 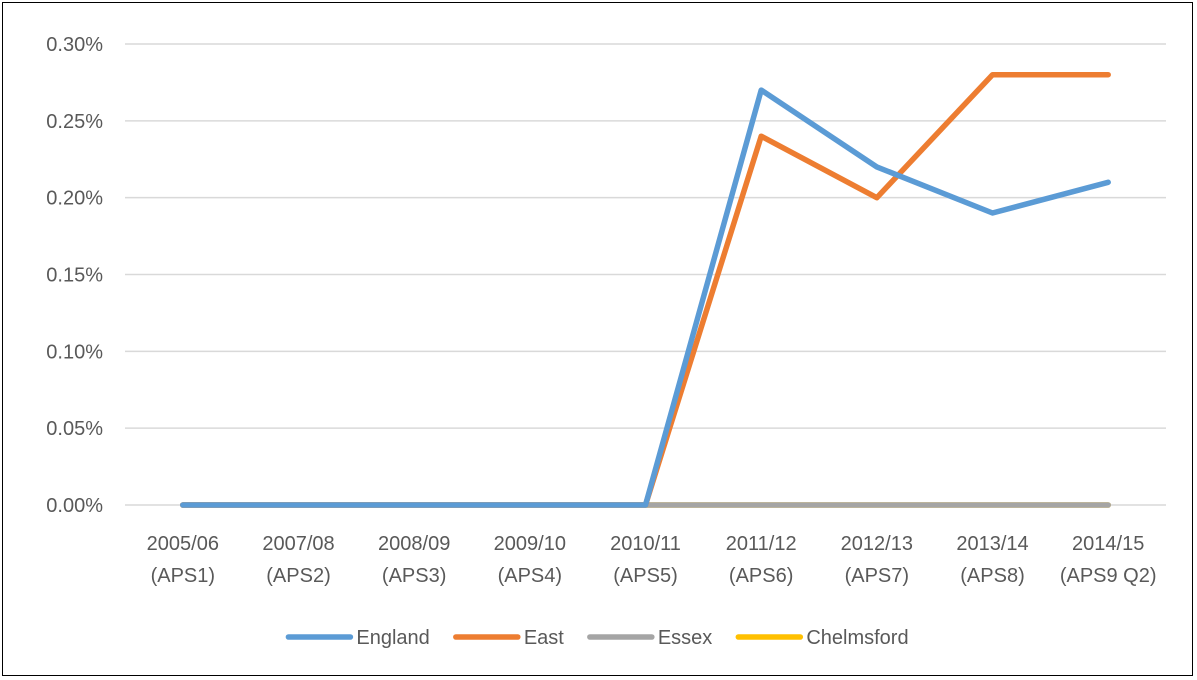 What do you see at coordinates (992, 560) in the screenshot?
I see `x-tick-label: 2013/14 (APS8)` at bounding box center [992, 560].